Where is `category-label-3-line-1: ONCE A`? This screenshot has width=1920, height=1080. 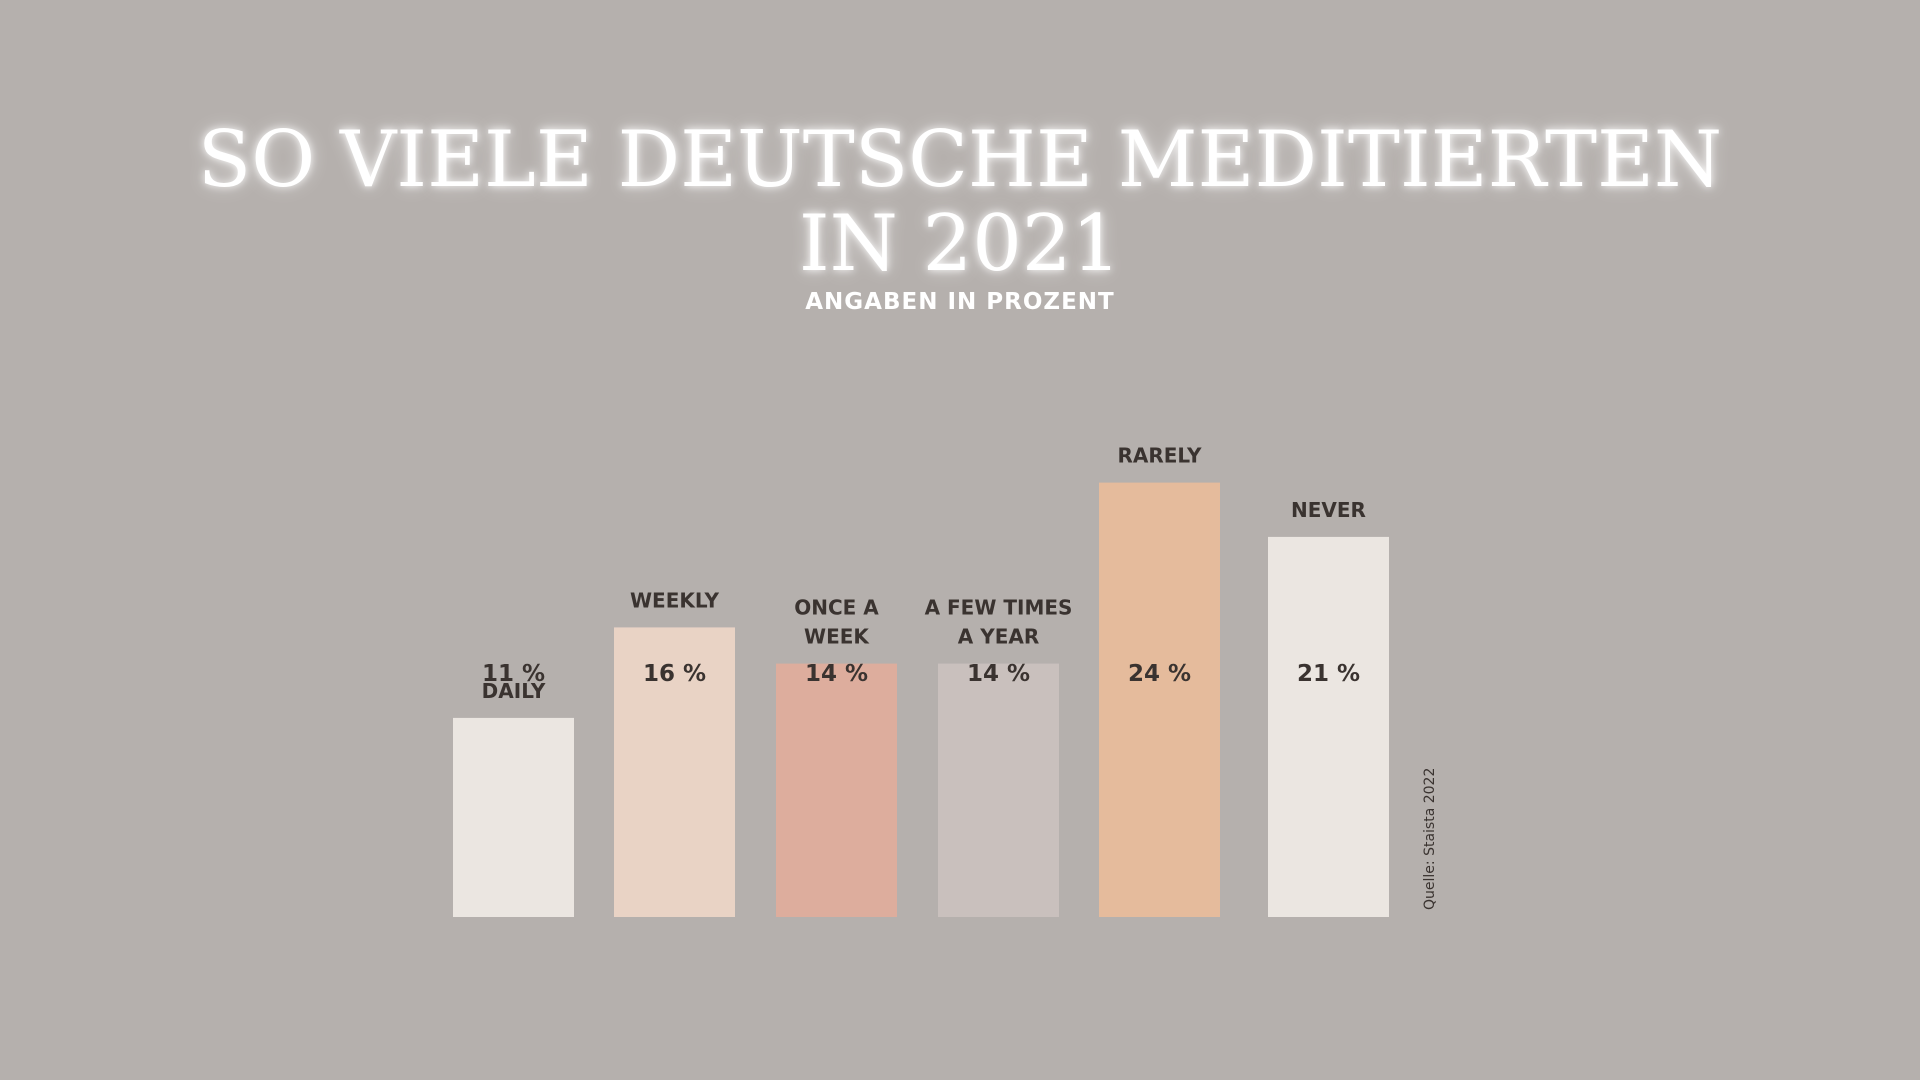
category-label-3-line-1: ONCE A is located at coordinates (836, 608).